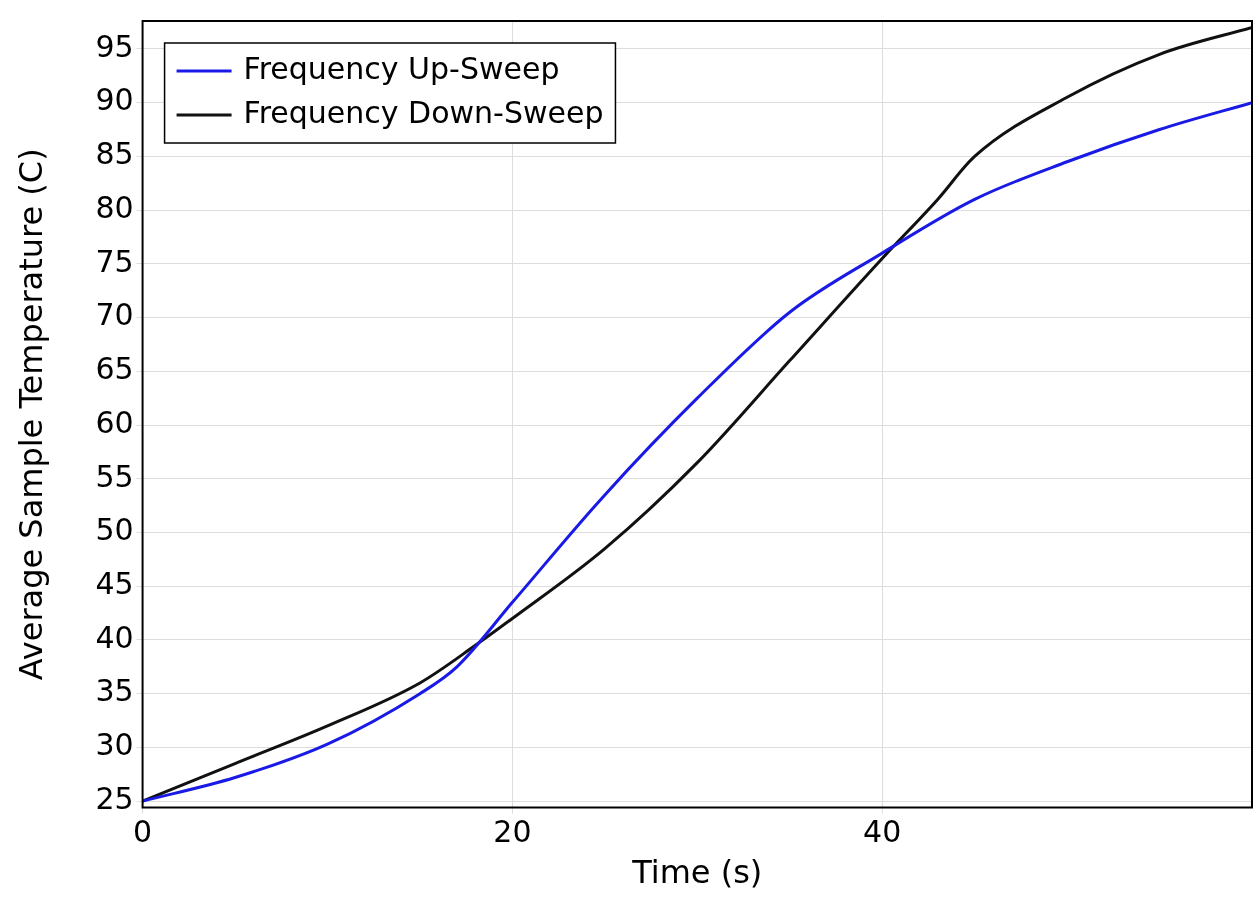 Image resolution: width=1260 pixels, height=899 pixels. Describe the element at coordinates (143, 832) in the screenshot. I see `x-tick-label: 0` at that location.